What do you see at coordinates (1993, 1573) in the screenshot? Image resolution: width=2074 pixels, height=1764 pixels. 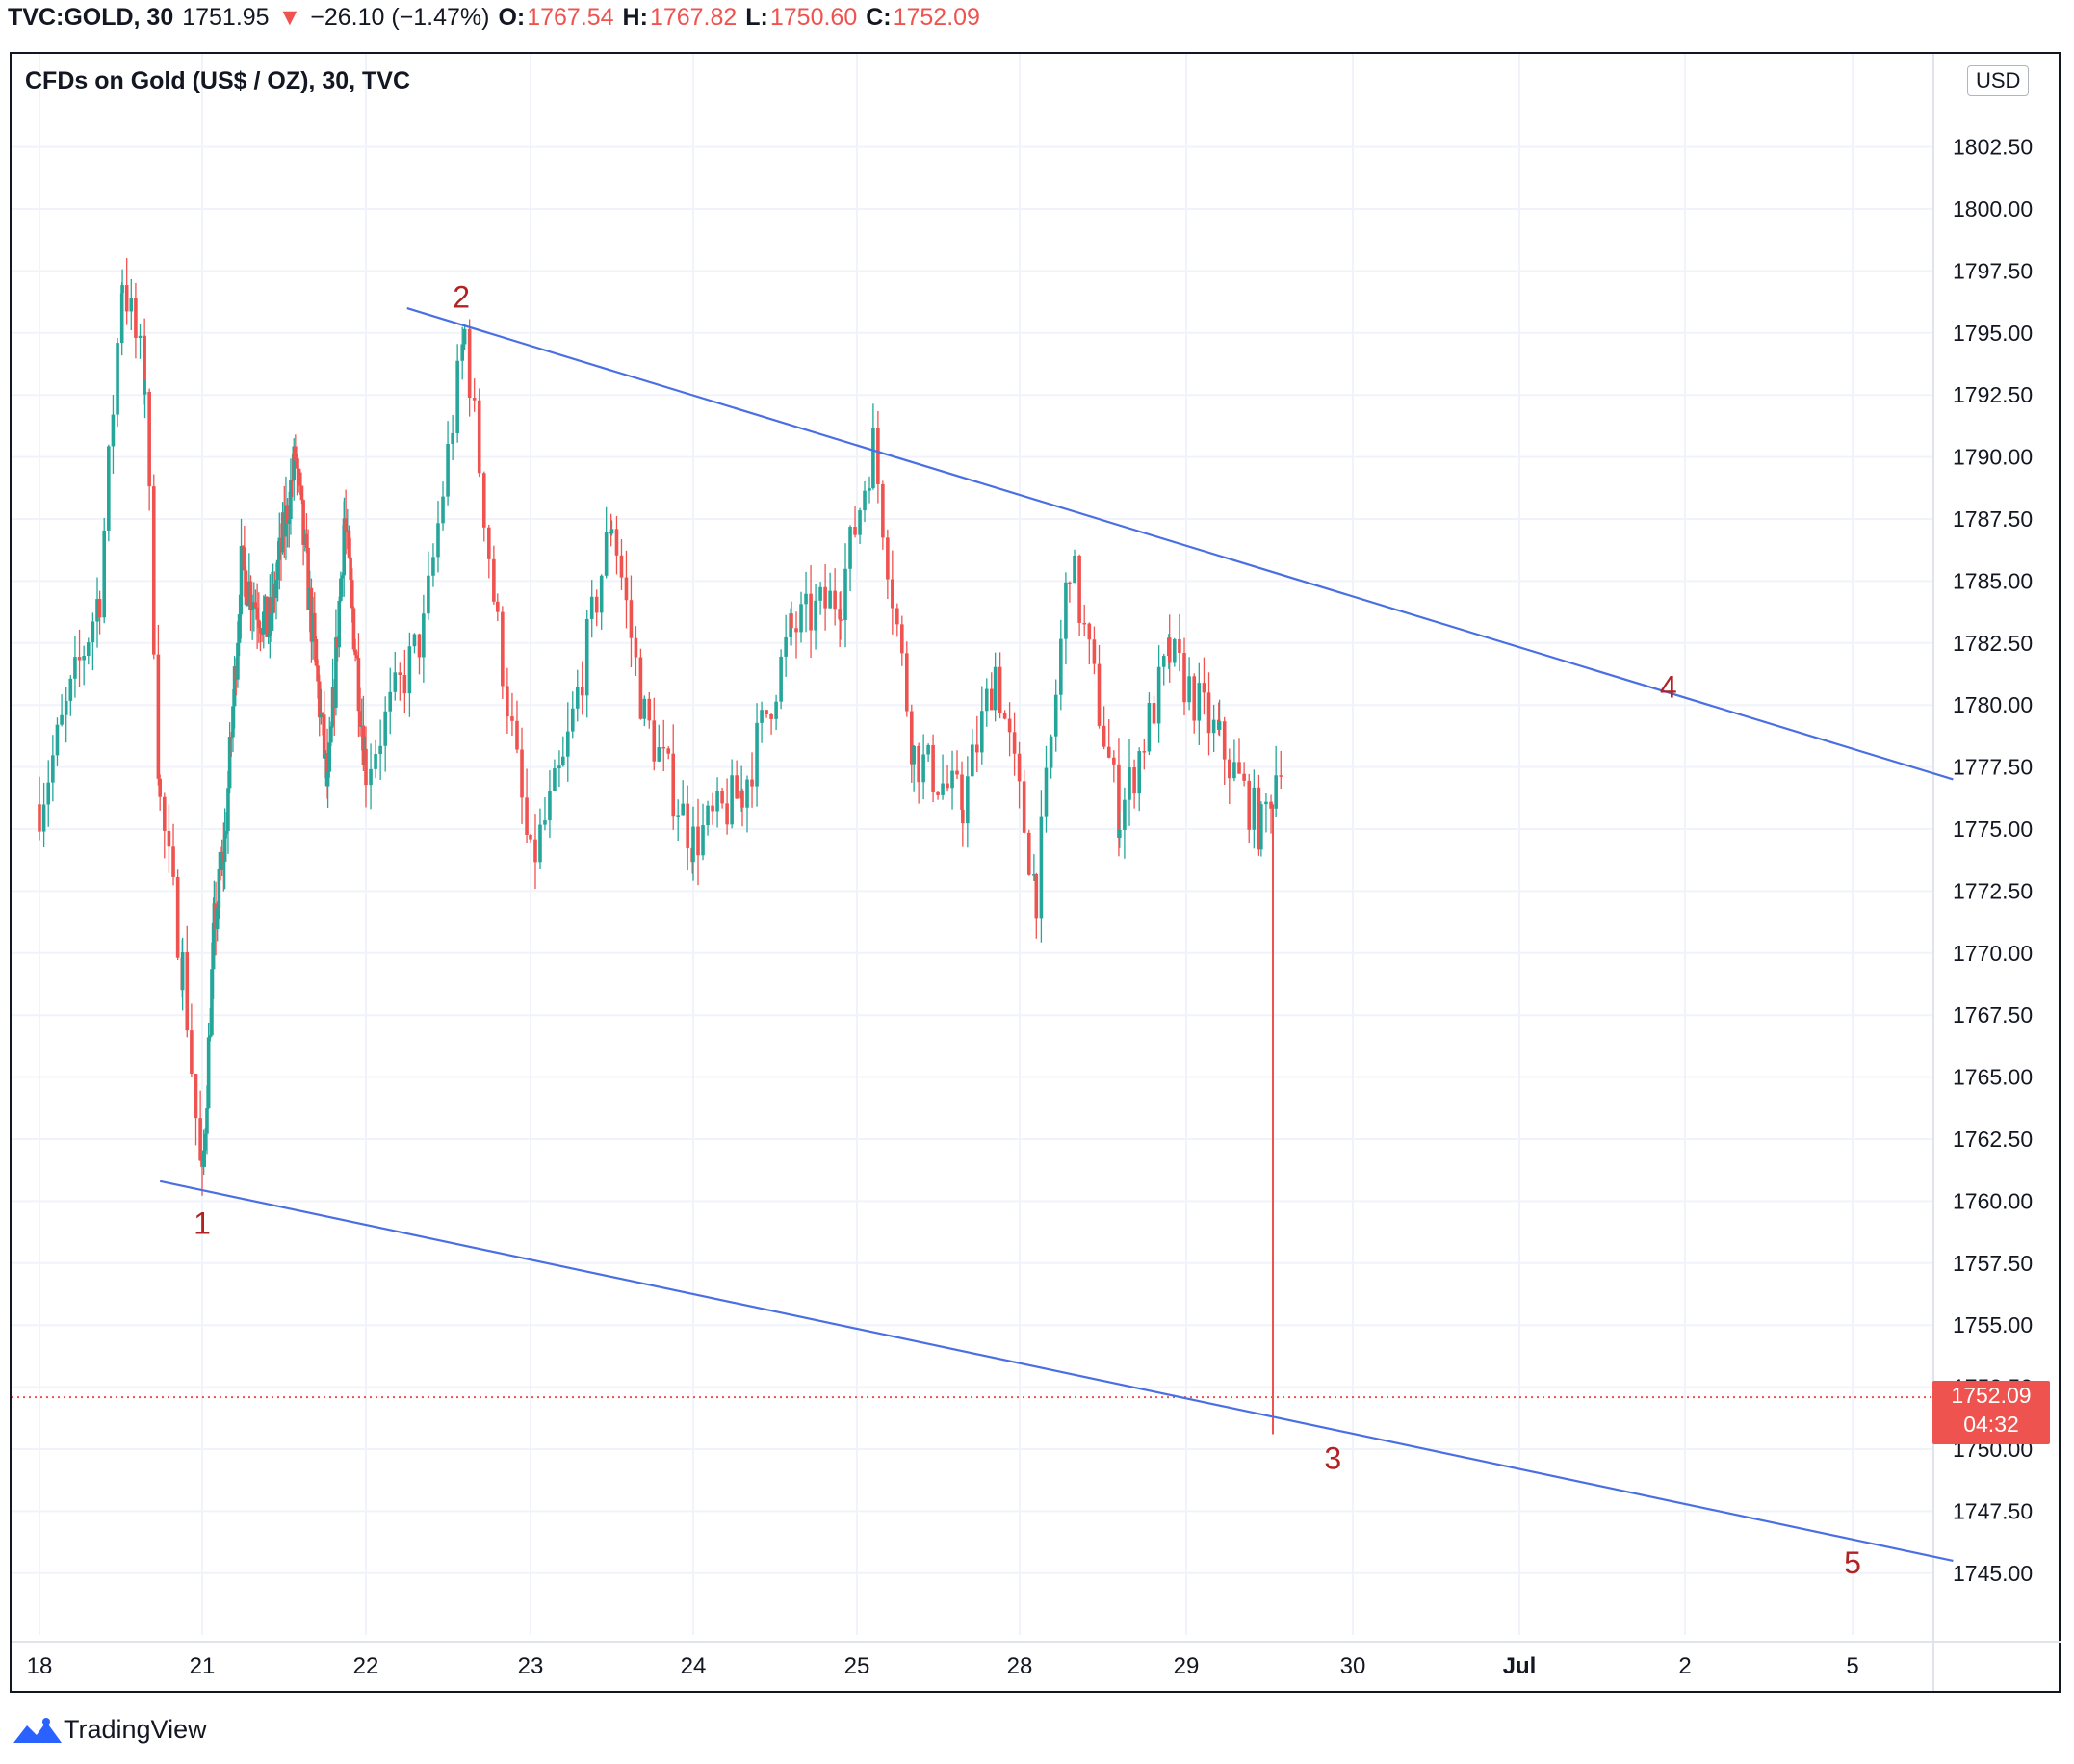 I see `y-tick-label: 1745.00` at bounding box center [1993, 1573].